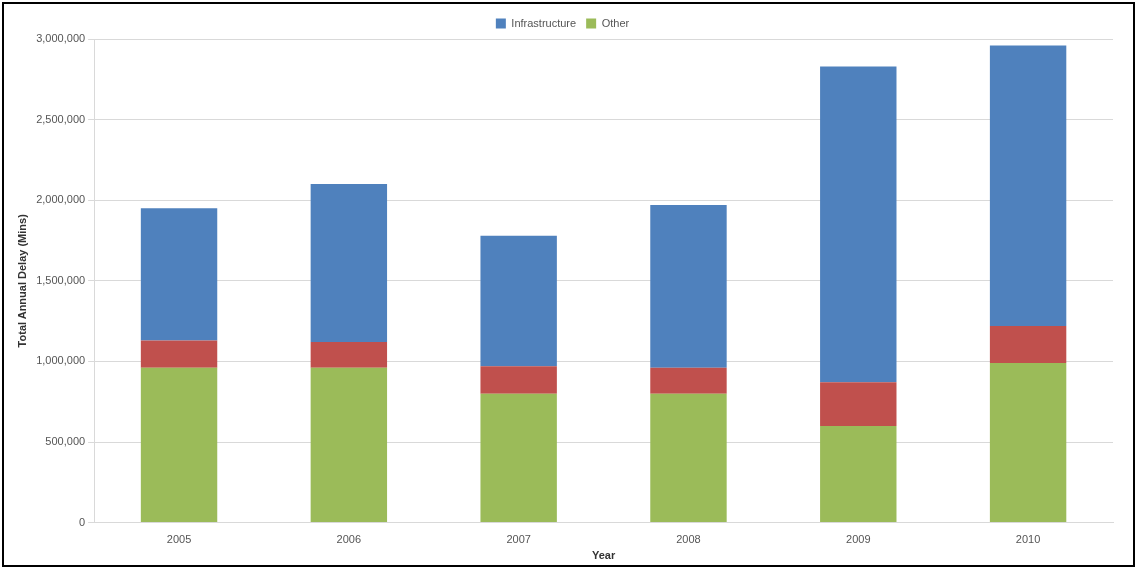 This screenshot has height=569, width=1137. I want to click on y-tick-label: 3,000,000, so click(61, 38).